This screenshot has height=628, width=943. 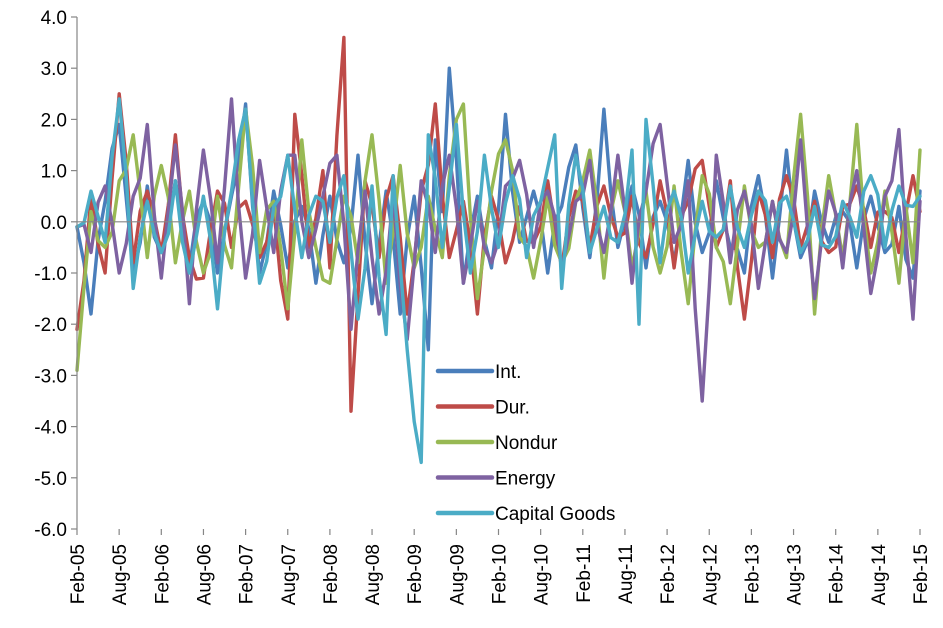 I want to click on x-tick-label: Aug-09, so click(x=457, y=574).